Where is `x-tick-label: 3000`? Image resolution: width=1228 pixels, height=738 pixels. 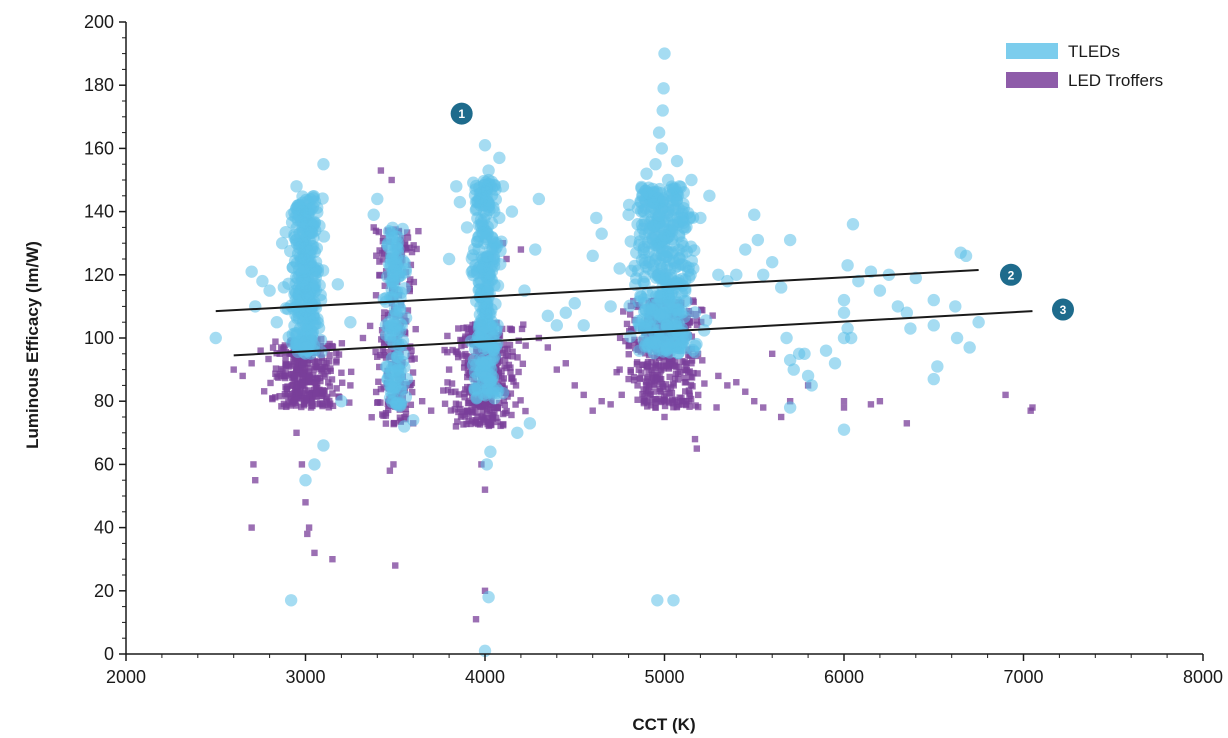 x-tick-label: 3000 is located at coordinates (305, 677).